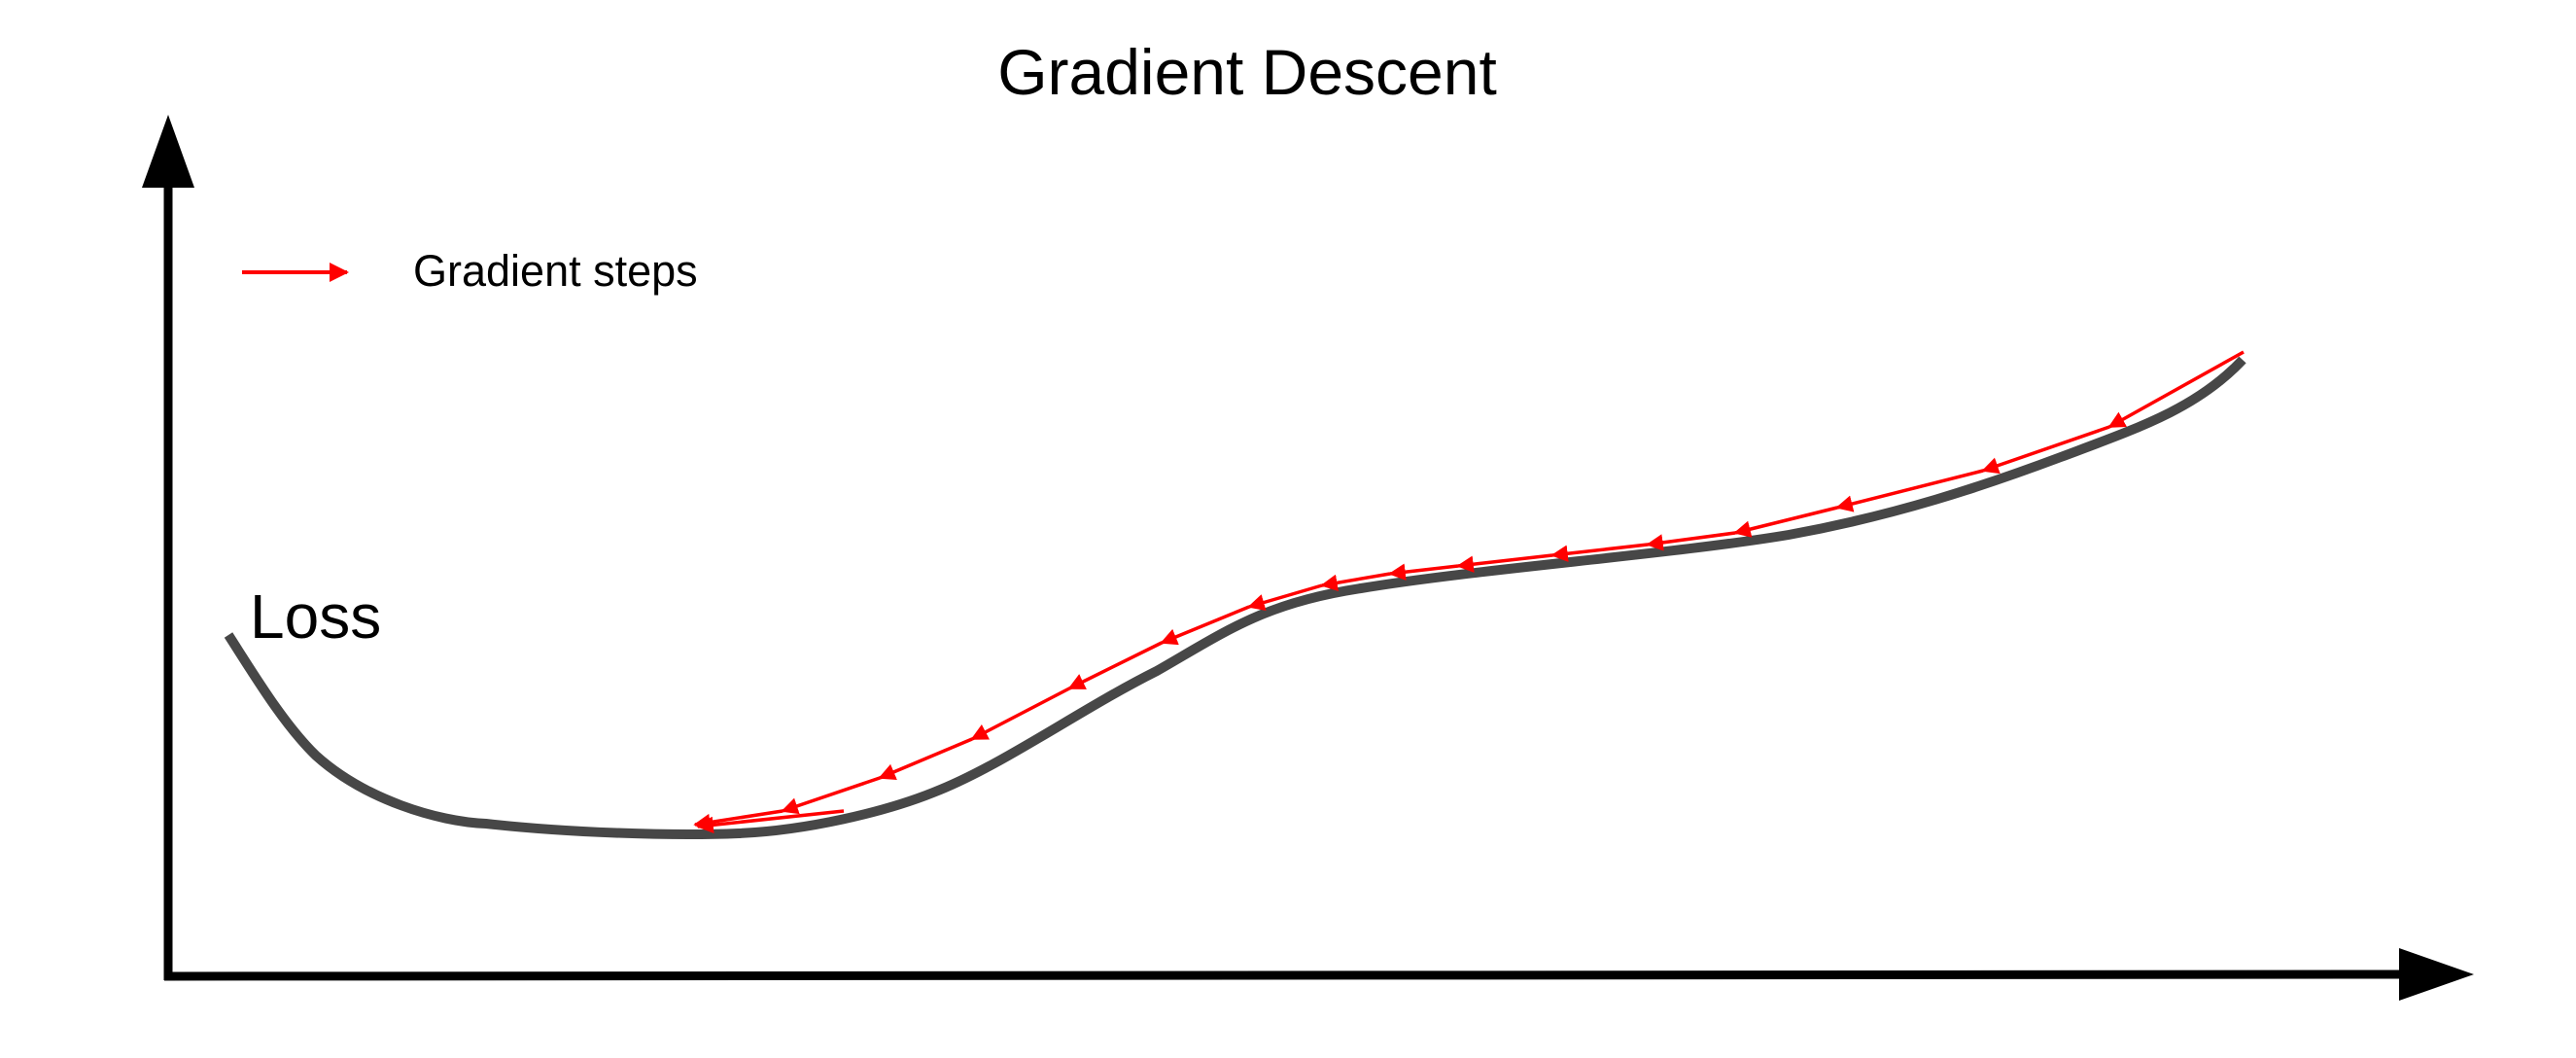  I want to click on y-axis-arrowhead, so click(168, 152).